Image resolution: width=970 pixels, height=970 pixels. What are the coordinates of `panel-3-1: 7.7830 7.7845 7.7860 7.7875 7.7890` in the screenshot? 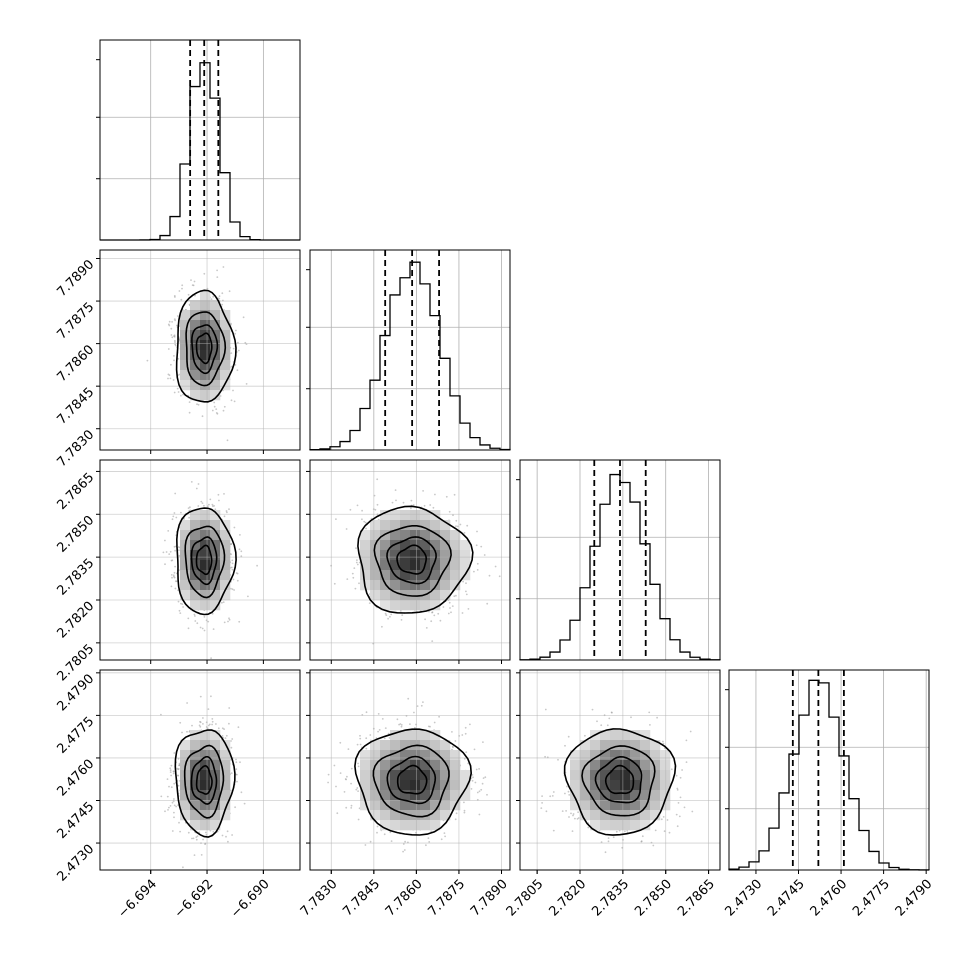 It's located at (404, 794).